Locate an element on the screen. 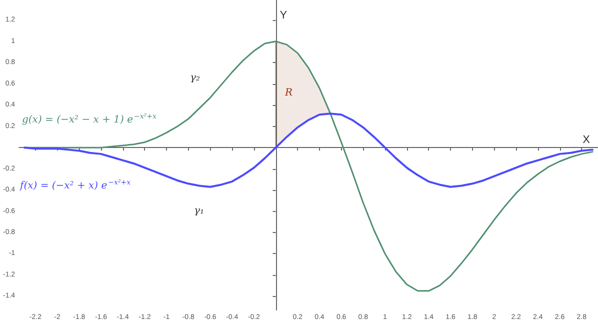 This screenshot has width=598, height=321. y-axis-title: Y is located at coordinates (284, 16).